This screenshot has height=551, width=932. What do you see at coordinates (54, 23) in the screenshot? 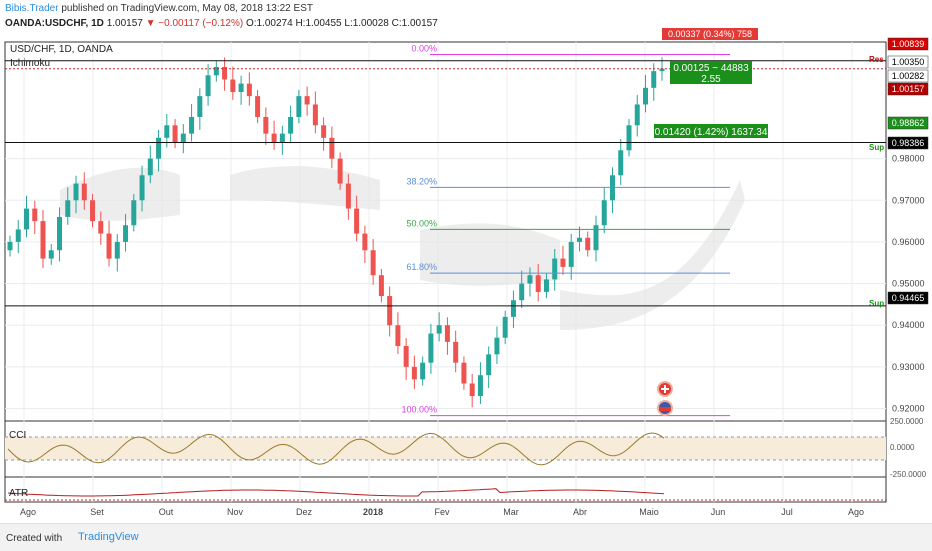
I see `symbol: OANDA:USDCHF, 1D` at bounding box center [54, 23].